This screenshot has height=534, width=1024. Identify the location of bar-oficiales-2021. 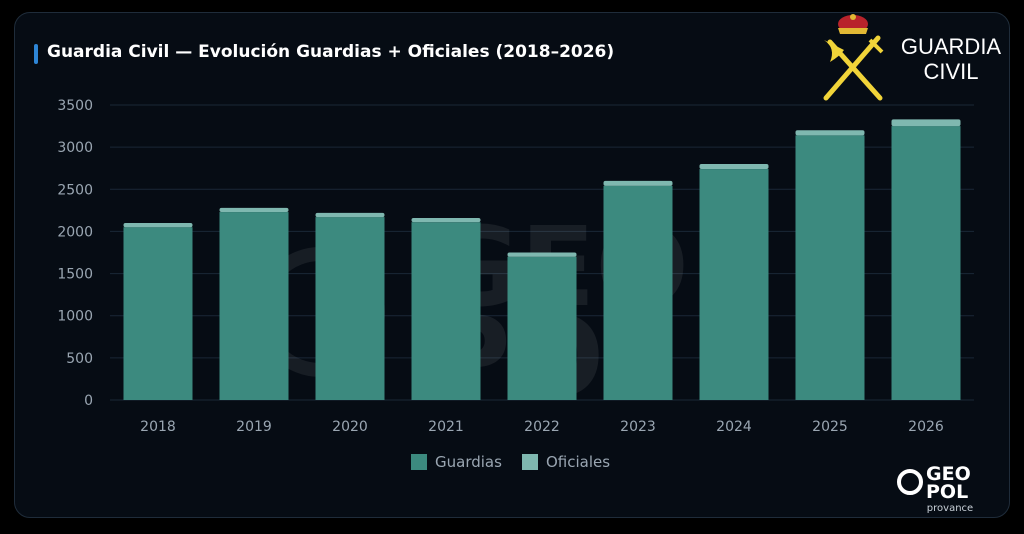
(446, 220).